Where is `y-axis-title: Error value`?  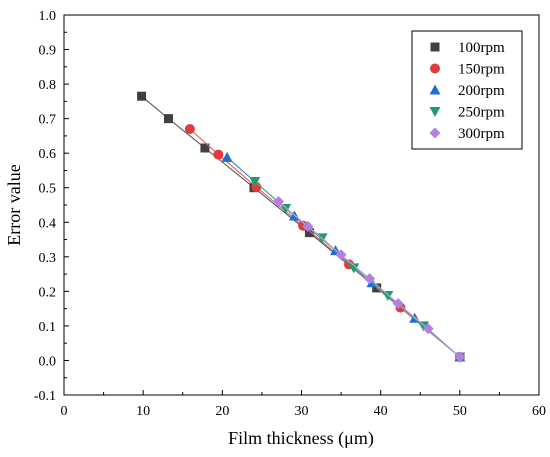 y-axis-title: Error value is located at coordinates (14, 204).